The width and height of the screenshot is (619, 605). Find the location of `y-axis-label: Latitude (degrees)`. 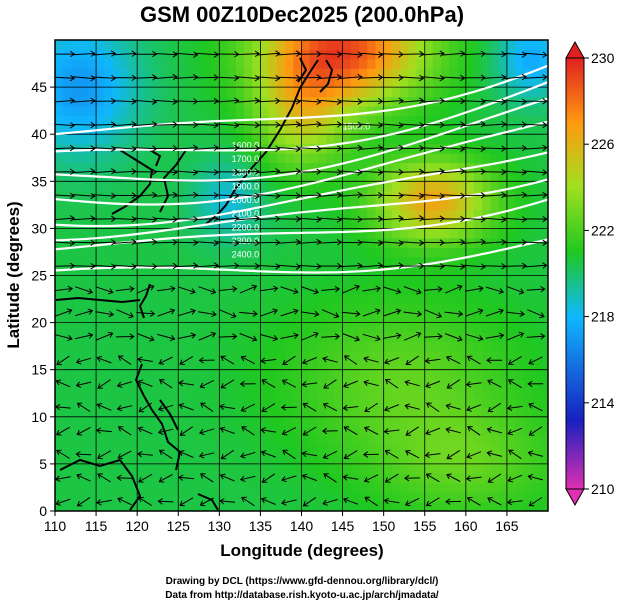

y-axis-label: Latitude (degrees) is located at coordinates (13, 274).